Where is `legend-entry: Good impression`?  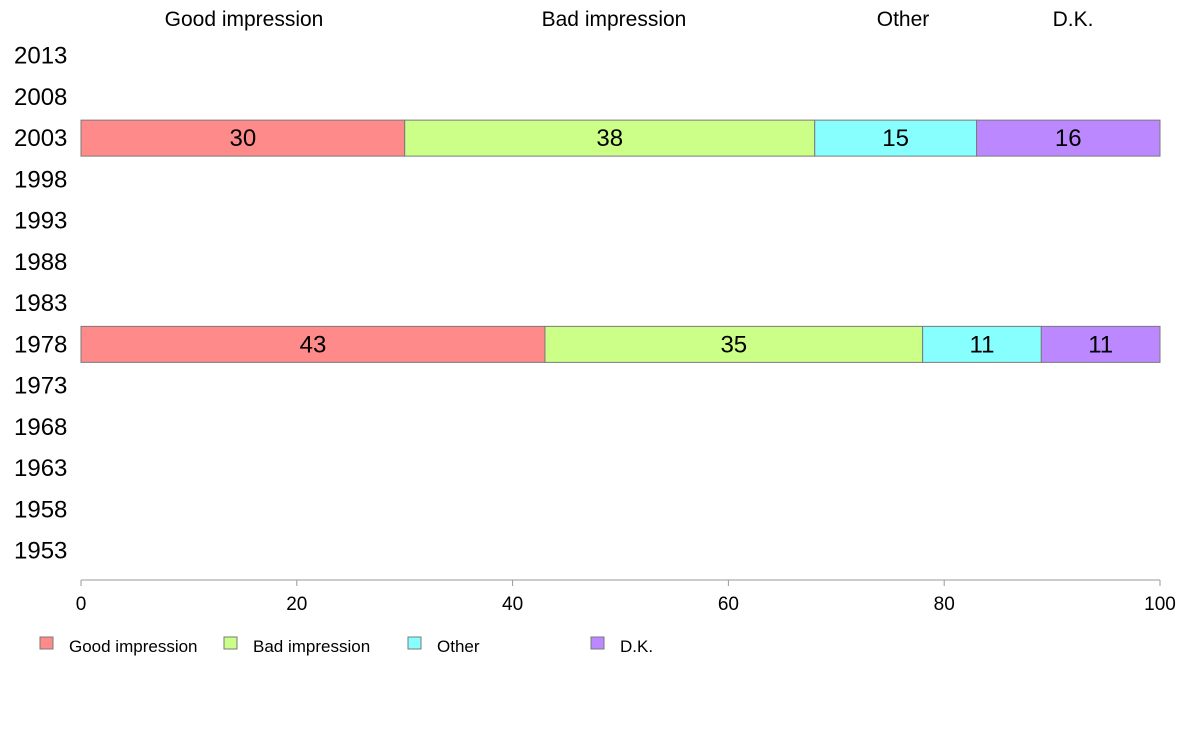 legend-entry: Good impression is located at coordinates (133, 646).